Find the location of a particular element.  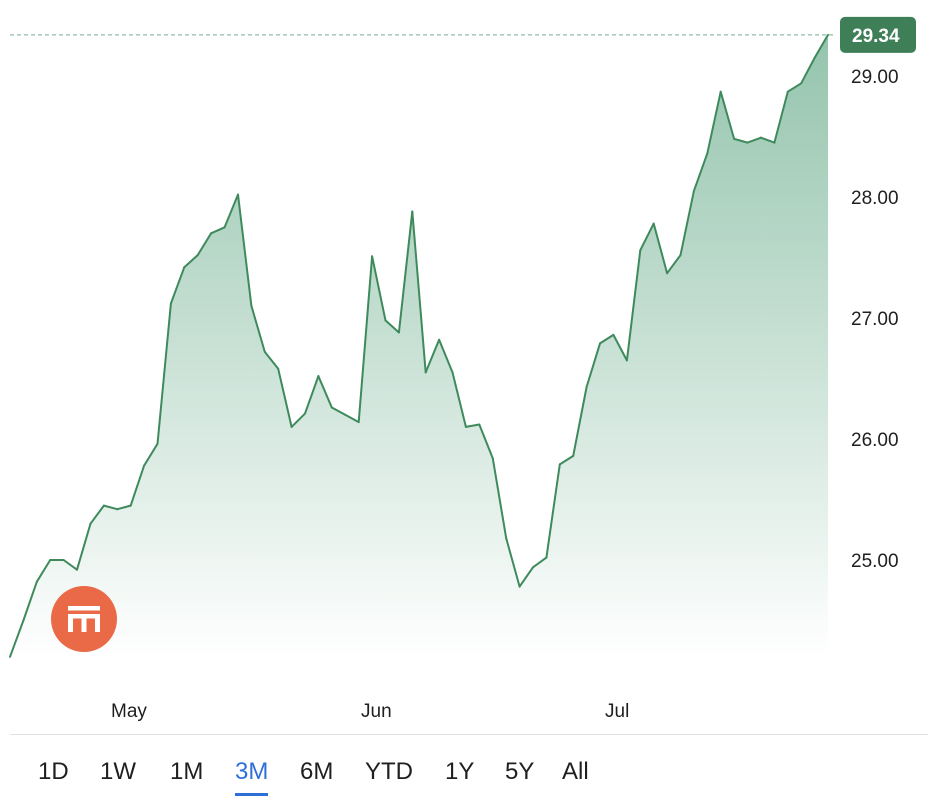

last-value-badge: 29.34 is located at coordinates (878, 34).